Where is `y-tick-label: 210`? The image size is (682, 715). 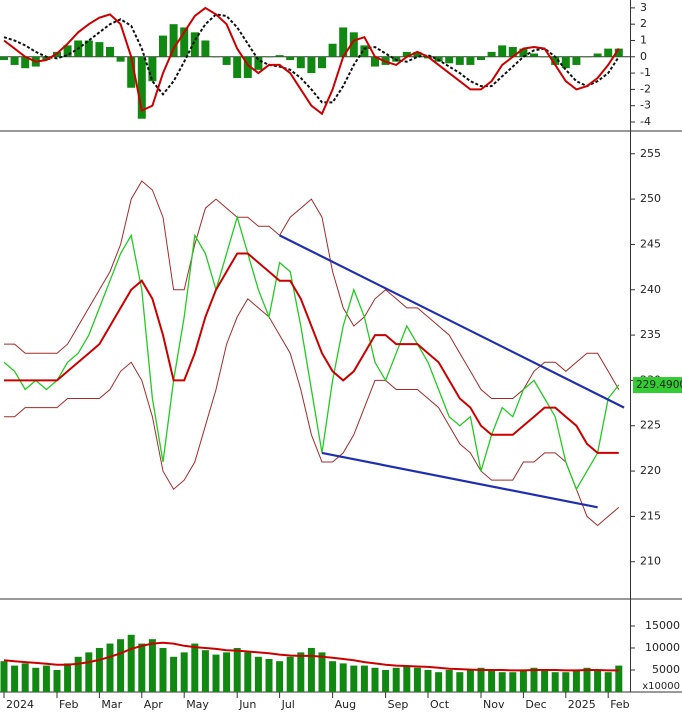
y-tick-label: 210 is located at coordinates (650, 561).